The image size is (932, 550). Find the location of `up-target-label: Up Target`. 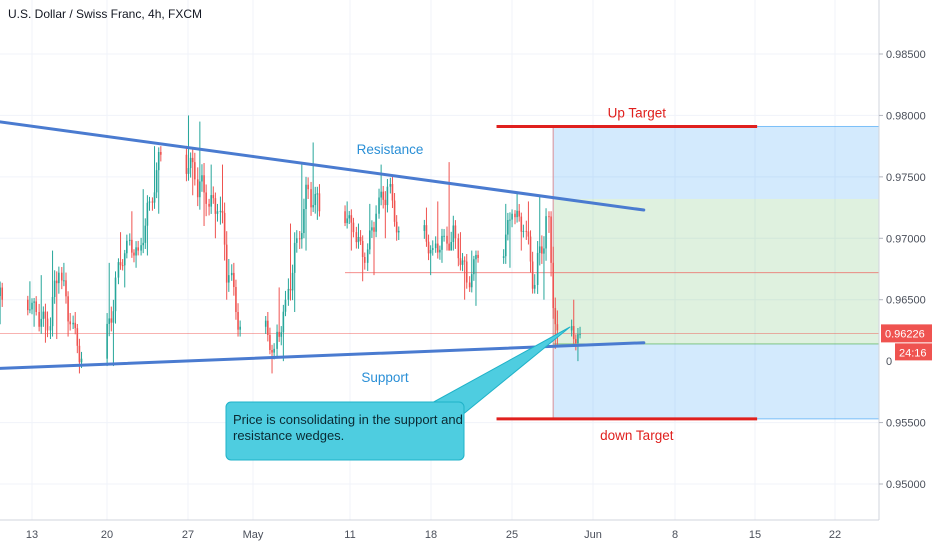

up-target-label: Up Target is located at coordinates (637, 112).